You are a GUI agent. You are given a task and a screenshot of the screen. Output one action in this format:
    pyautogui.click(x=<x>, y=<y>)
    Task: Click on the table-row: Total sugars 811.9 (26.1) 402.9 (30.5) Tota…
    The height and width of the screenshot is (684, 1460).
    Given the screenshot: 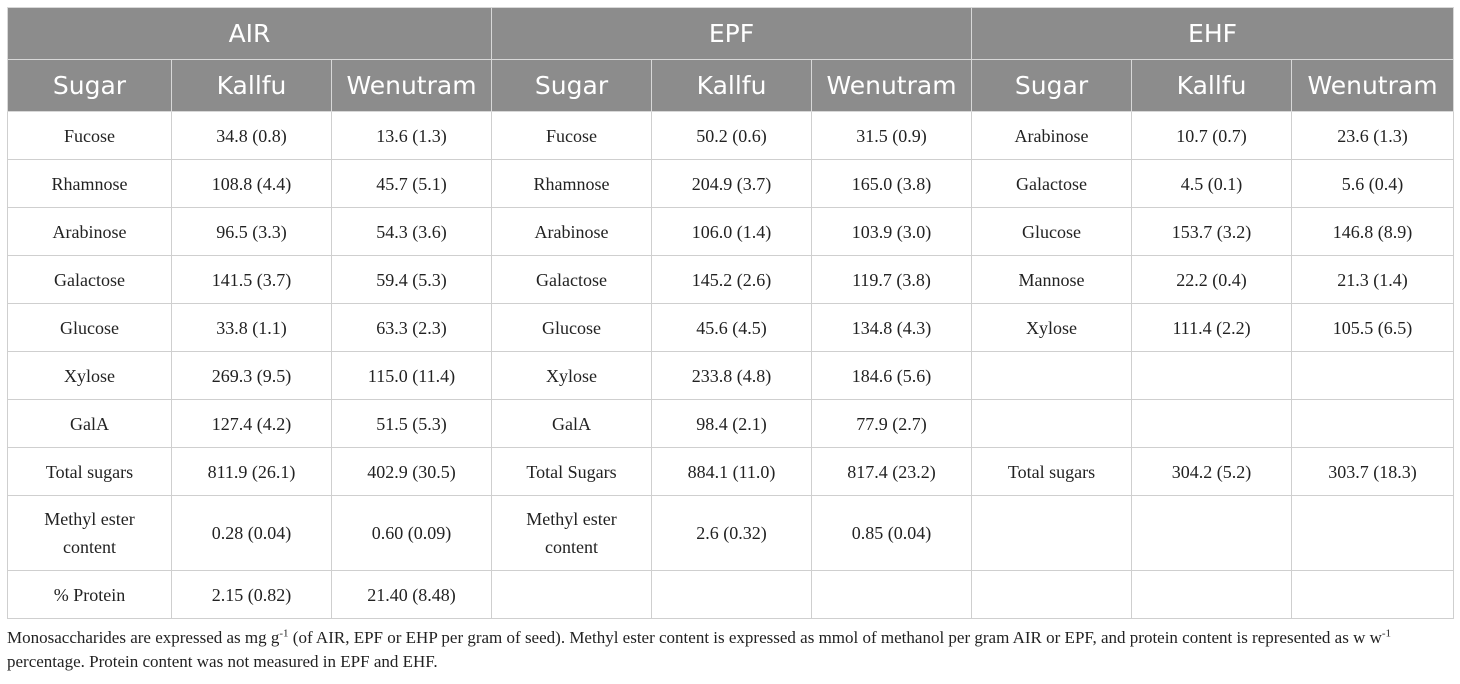 What is the action you would take?
    pyautogui.click(x=731, y=471)
    